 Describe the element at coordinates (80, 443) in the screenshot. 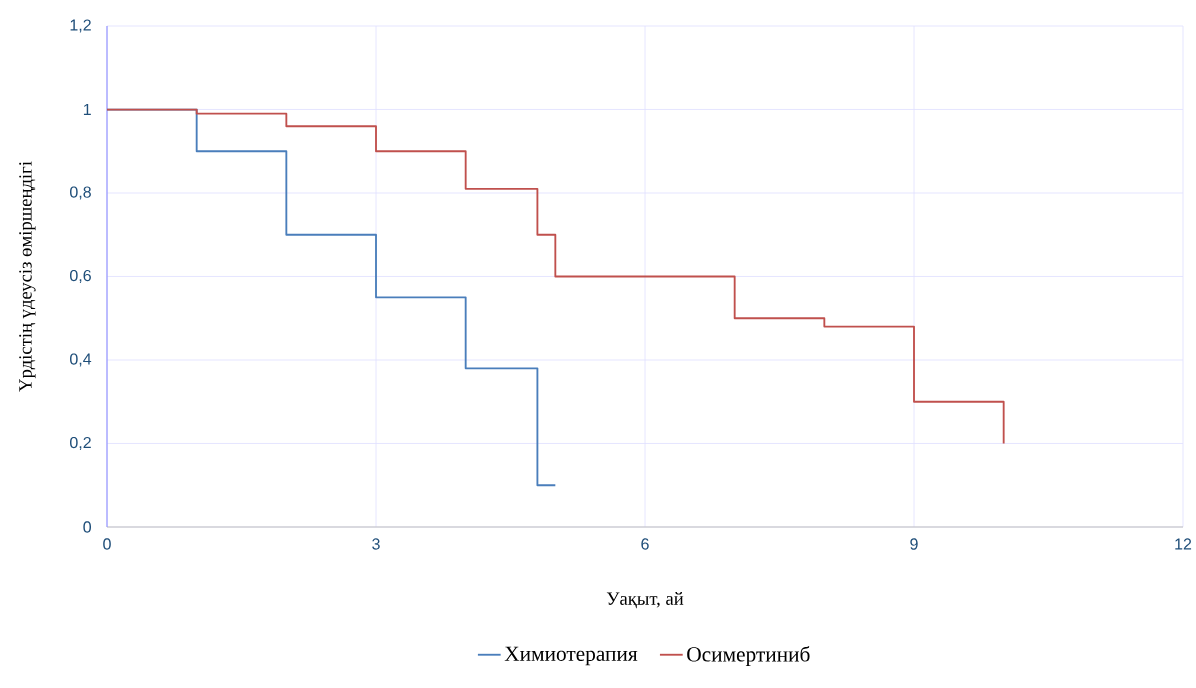

I see `y-tick-label: 0,2` at that location.